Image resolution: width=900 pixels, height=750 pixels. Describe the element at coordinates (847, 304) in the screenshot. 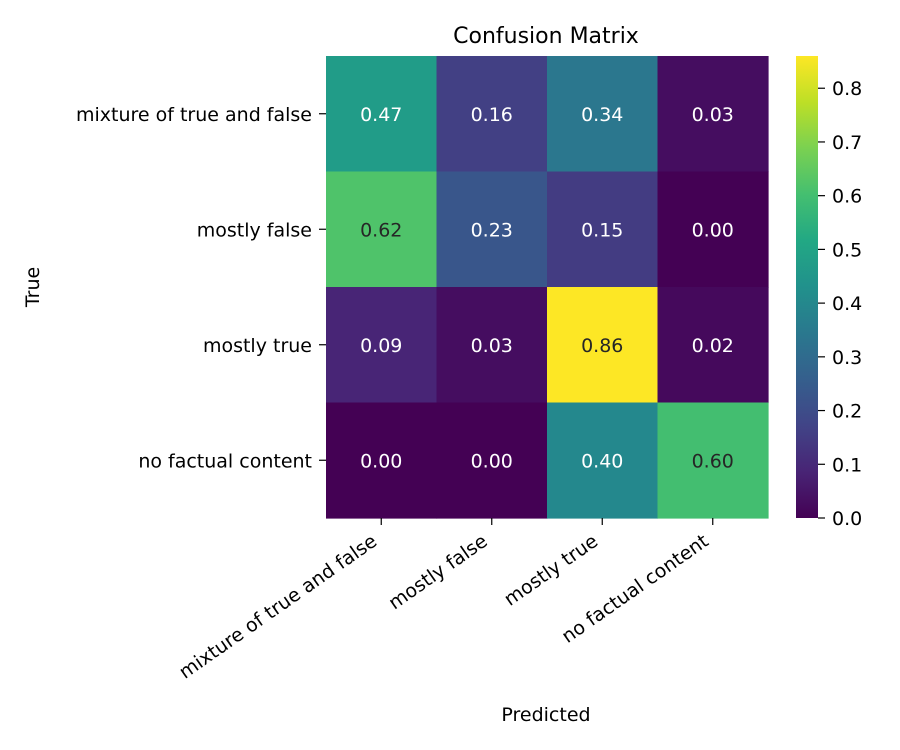

I see `colorbar-tick-label: 0.4` at that location.